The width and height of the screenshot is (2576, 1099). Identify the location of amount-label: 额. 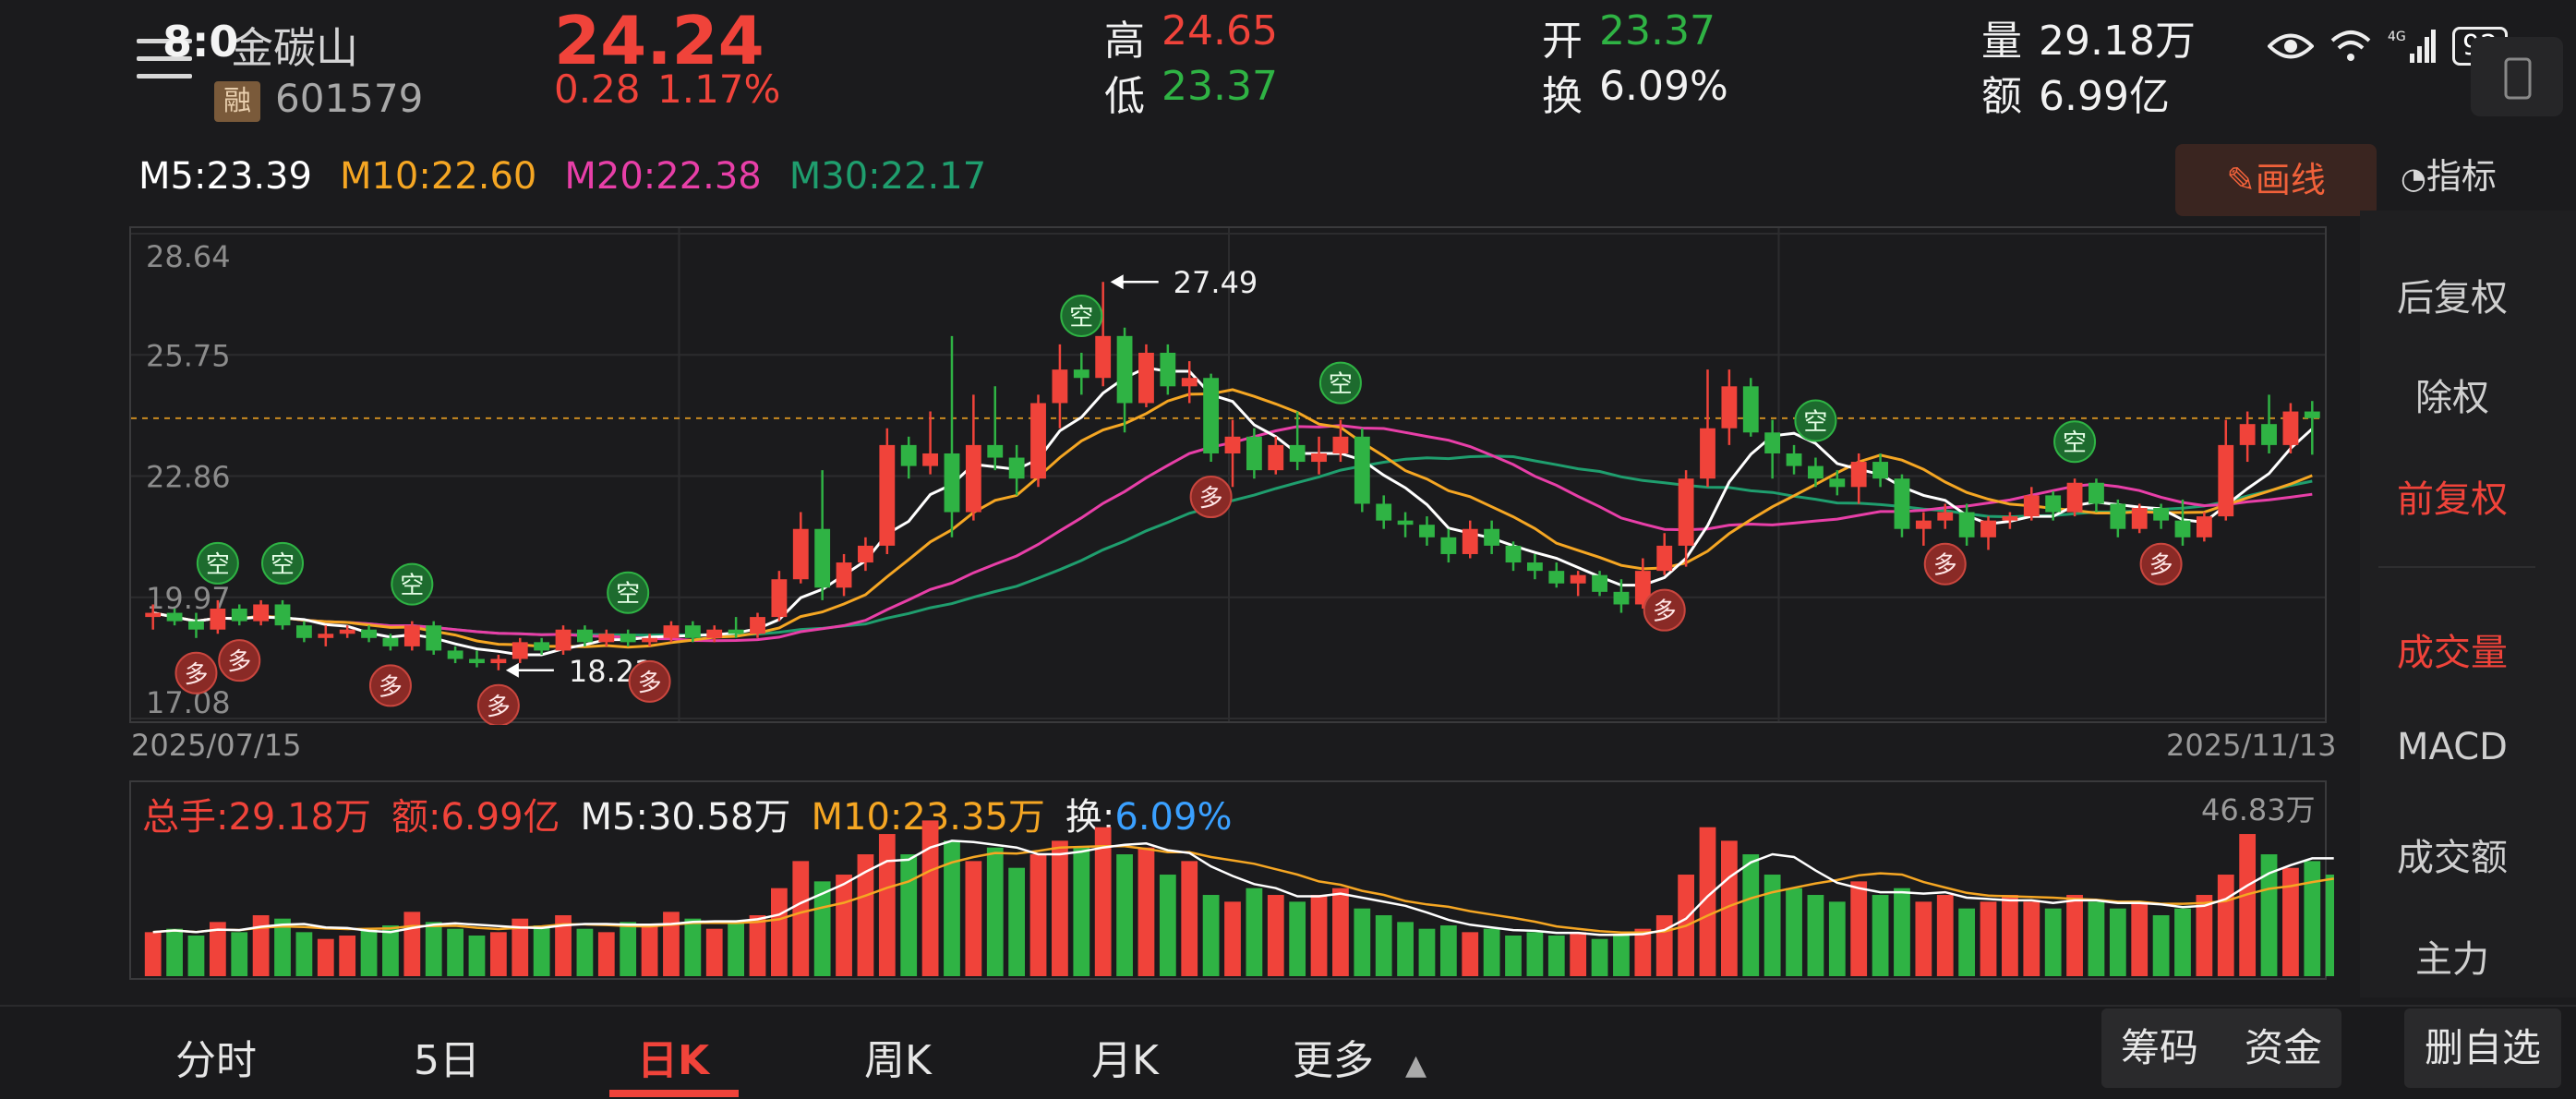
(2001, 96).